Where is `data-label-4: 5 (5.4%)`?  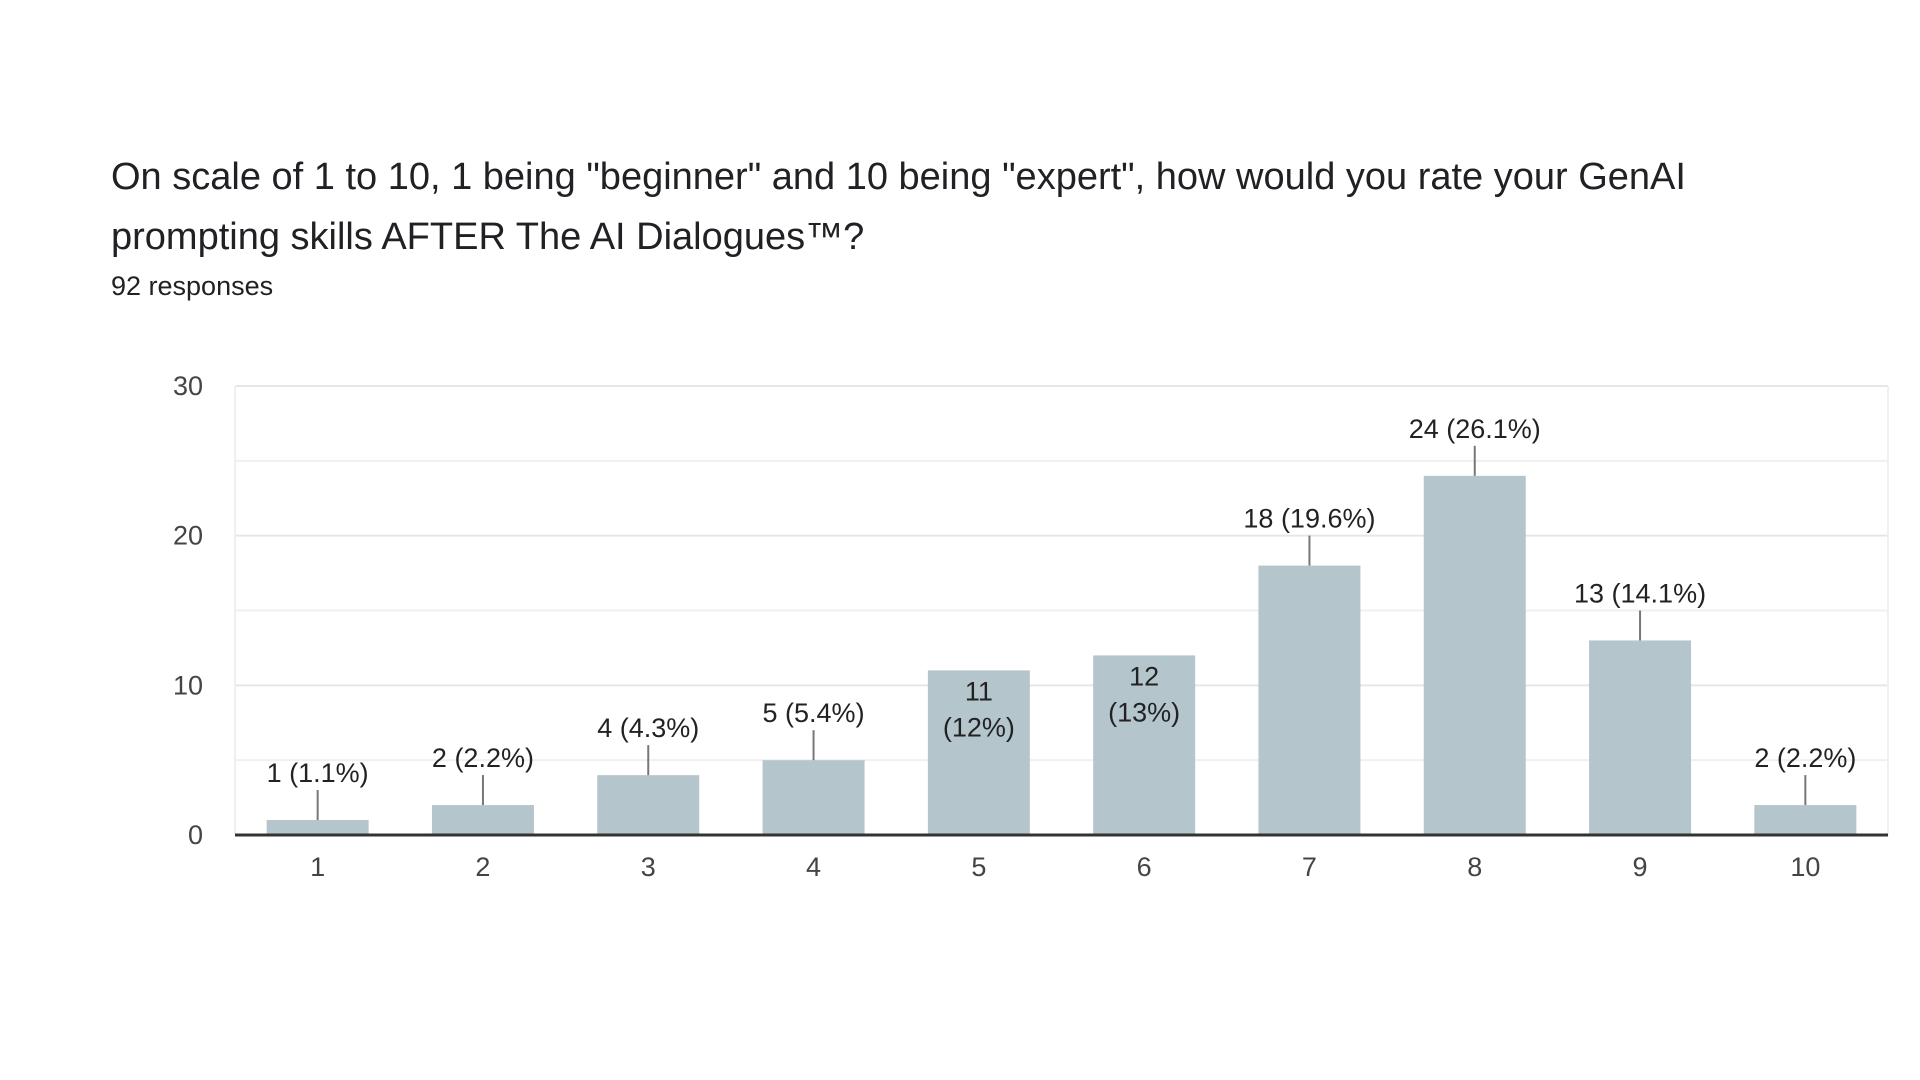
data-label-4: 5 (5.4%) is located at coordinates (814, 713).